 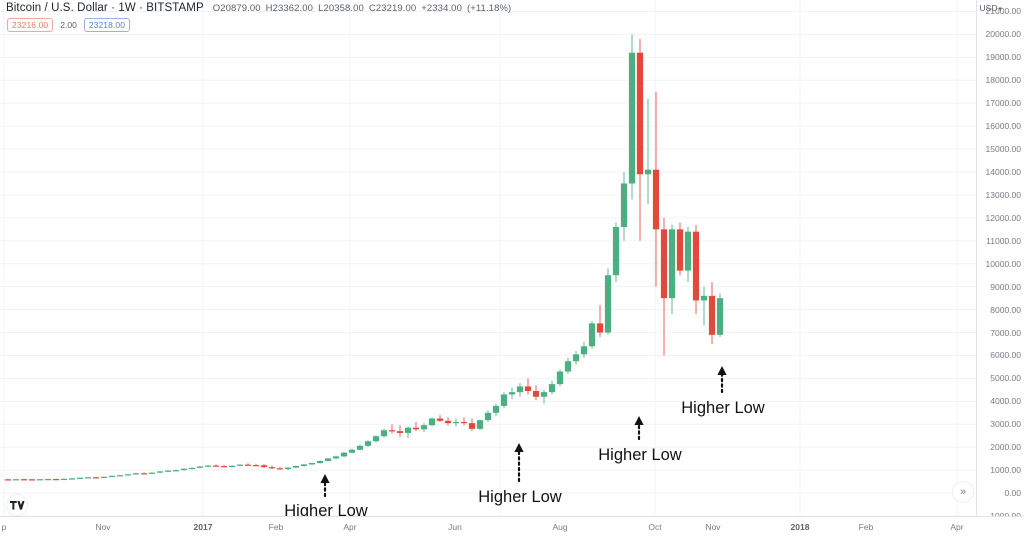 I want to click on double-chevron-right-icon: », so click(x=963, y=492).